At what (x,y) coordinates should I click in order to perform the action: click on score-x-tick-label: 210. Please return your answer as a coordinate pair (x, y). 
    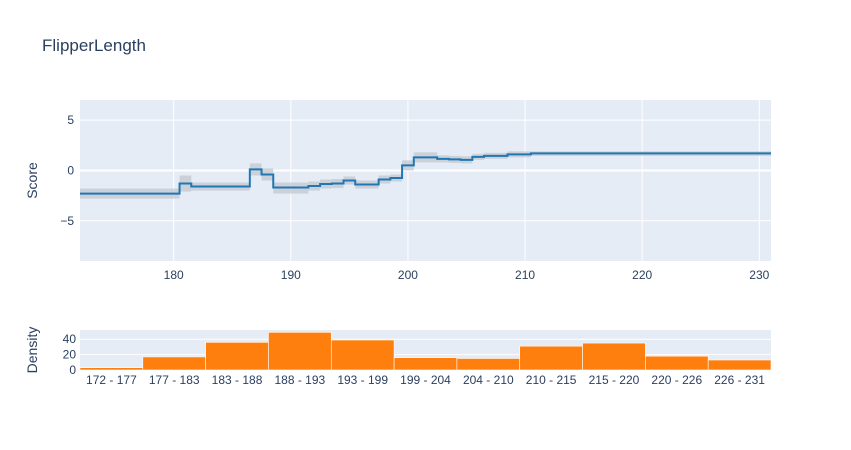
    Looking at the image, I should click on (525, 275).